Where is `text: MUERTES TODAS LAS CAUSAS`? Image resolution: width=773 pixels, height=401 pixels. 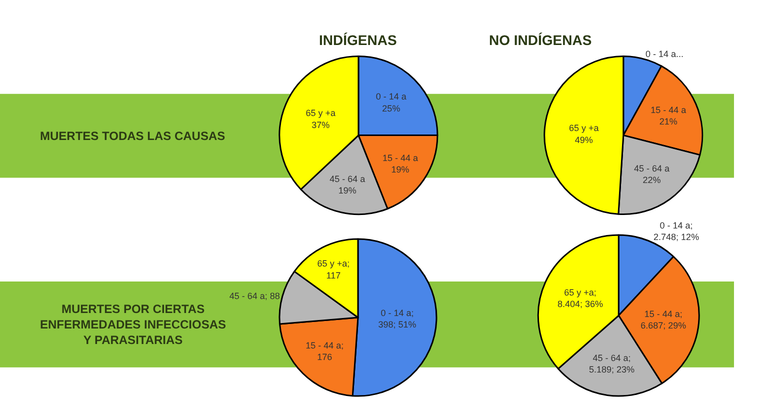 text: MUERTES TODAS LAS CAUSAS is located at coordinates (133, 136).